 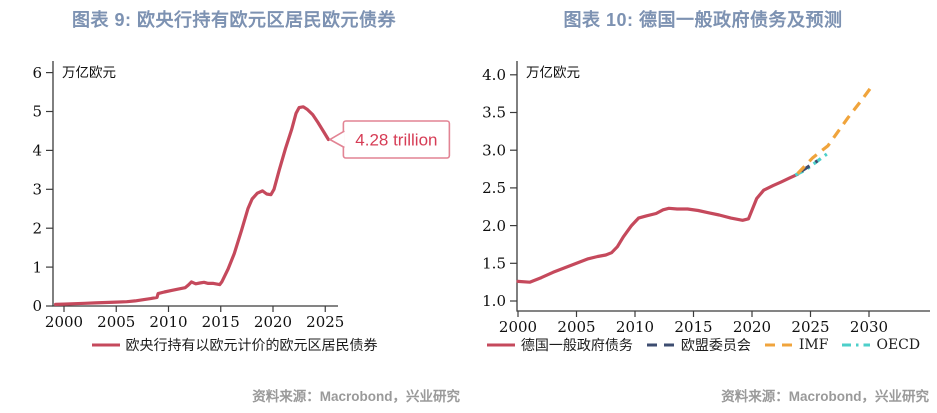 I want to click on legend-item: 欧央行持有以欧元计价的欧元区居民债券, so click(x=234, y=345).